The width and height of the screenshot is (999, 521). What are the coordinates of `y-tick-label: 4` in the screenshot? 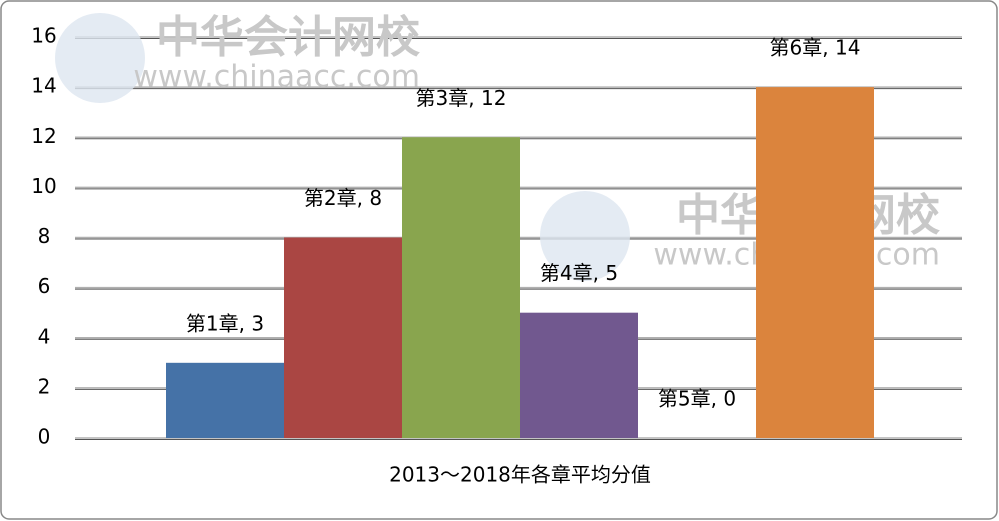 It's located at (44, 336).